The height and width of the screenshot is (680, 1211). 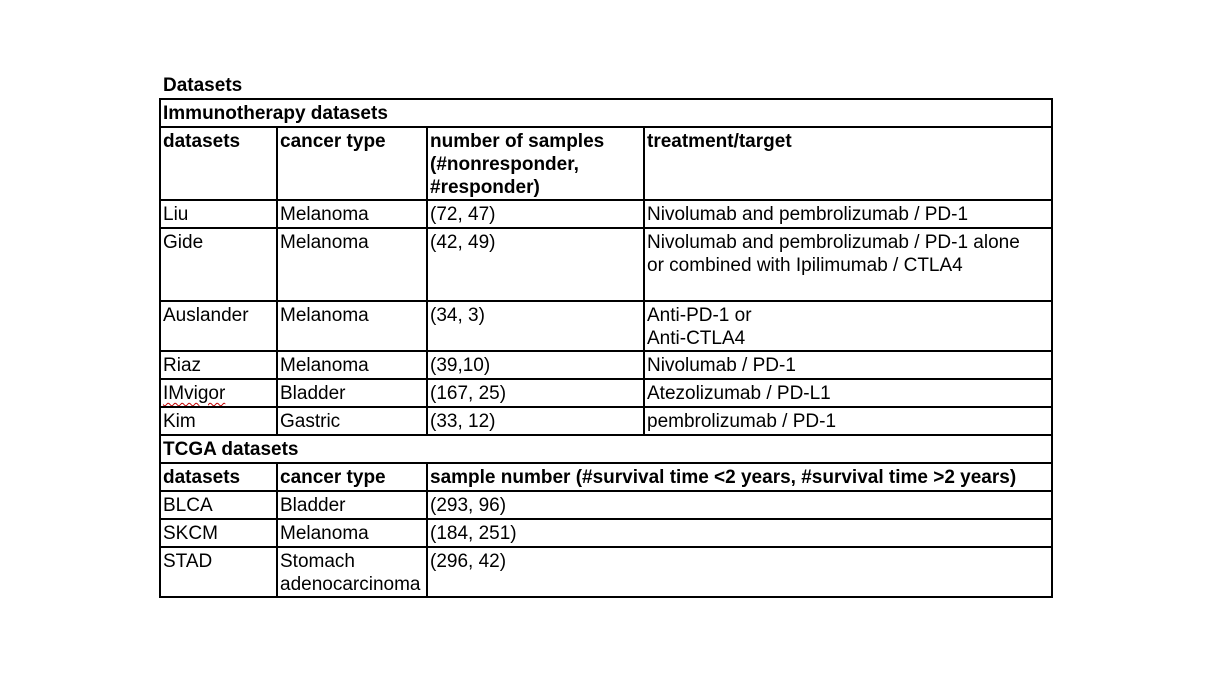 I want to click on dataset-cell: STAD, so click(x=218, y=572).